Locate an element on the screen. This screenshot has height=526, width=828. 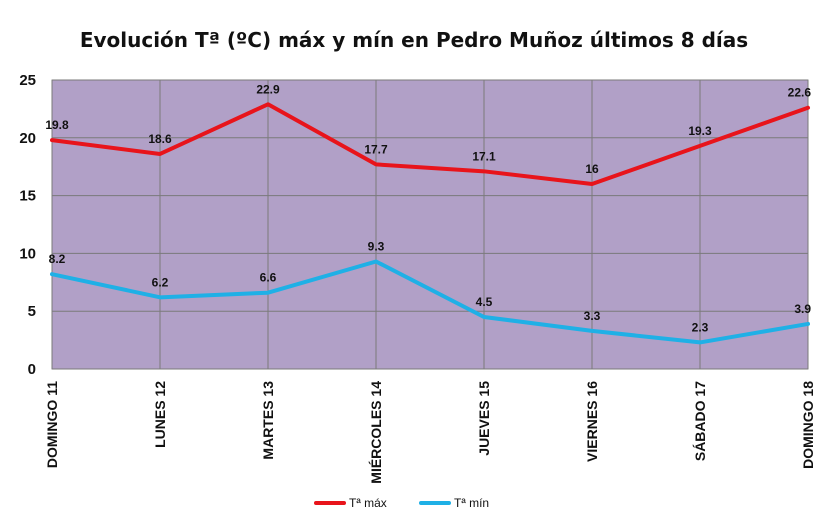
data-label: 17.1 is located at coordinates (484, 156).